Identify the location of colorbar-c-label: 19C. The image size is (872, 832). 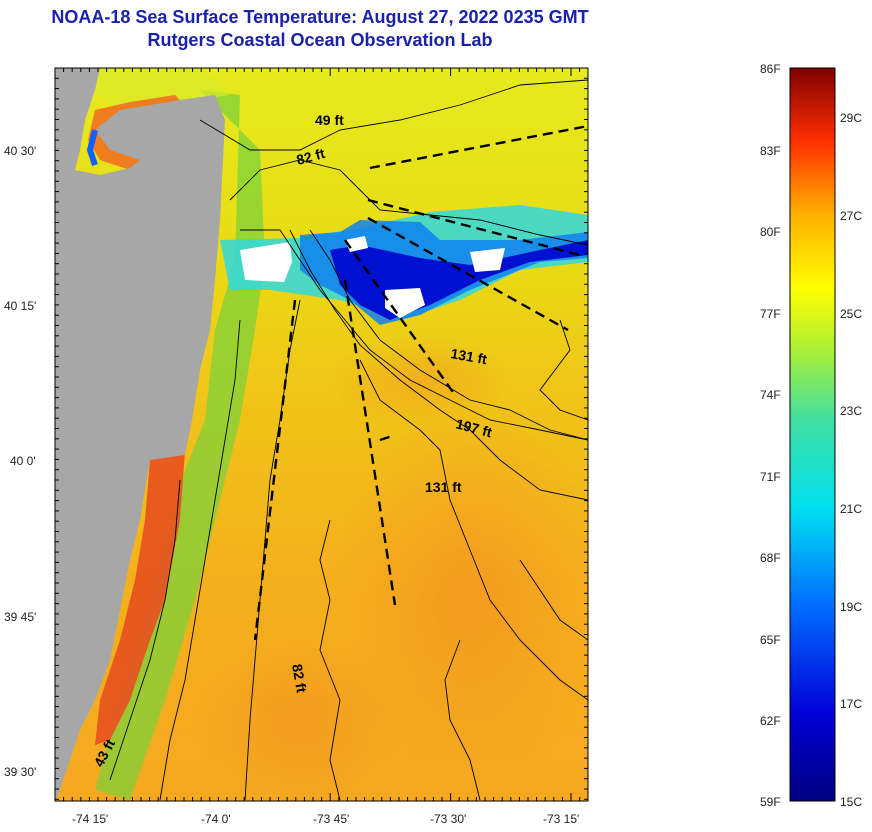
(851, 607).